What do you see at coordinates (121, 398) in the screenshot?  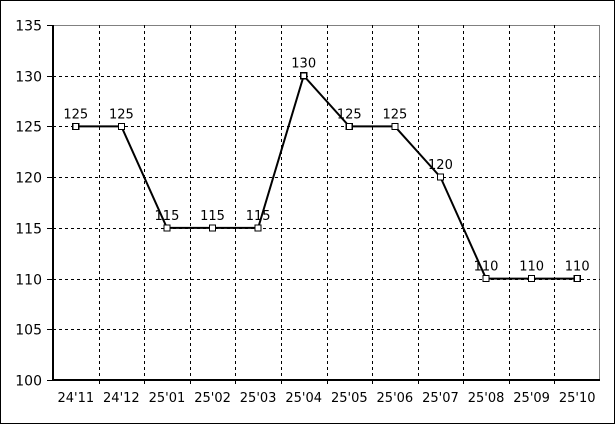 I see `x-axis-label: 24'12` at bounding box center [121, 398].